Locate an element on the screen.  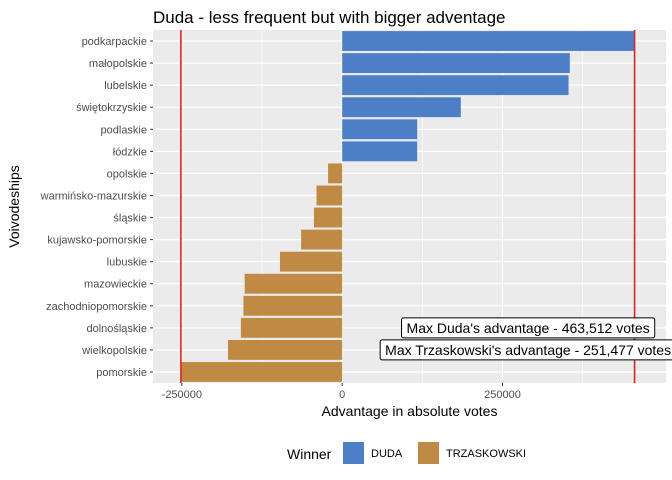
y-tick-label: pomorskie is located at coordinates (121, 373).